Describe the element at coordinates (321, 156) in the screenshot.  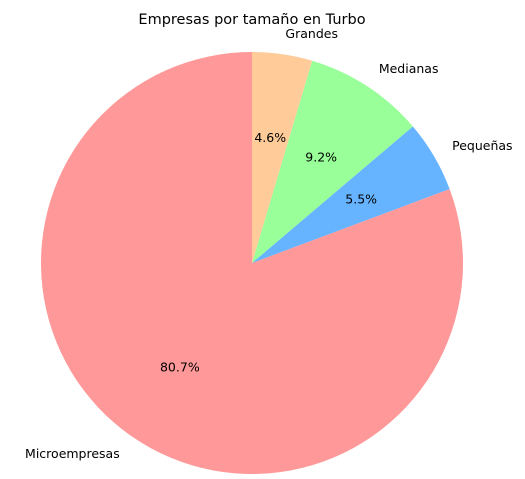
I see `pie-pct-label-medianas: 9.2%` at that location.